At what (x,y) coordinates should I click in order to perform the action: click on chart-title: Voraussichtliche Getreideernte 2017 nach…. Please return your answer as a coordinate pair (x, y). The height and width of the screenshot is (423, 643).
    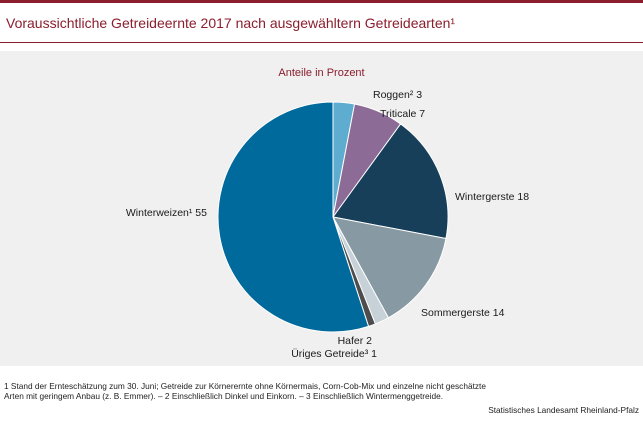
    Looking at the image, I should click on (231, 23).